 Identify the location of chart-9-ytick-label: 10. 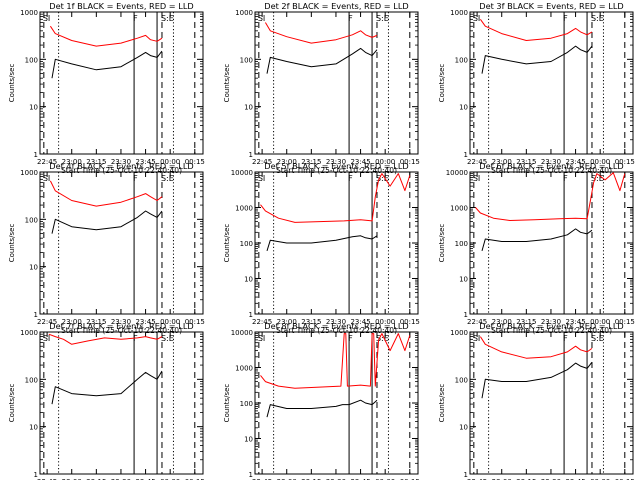
(463, 428).